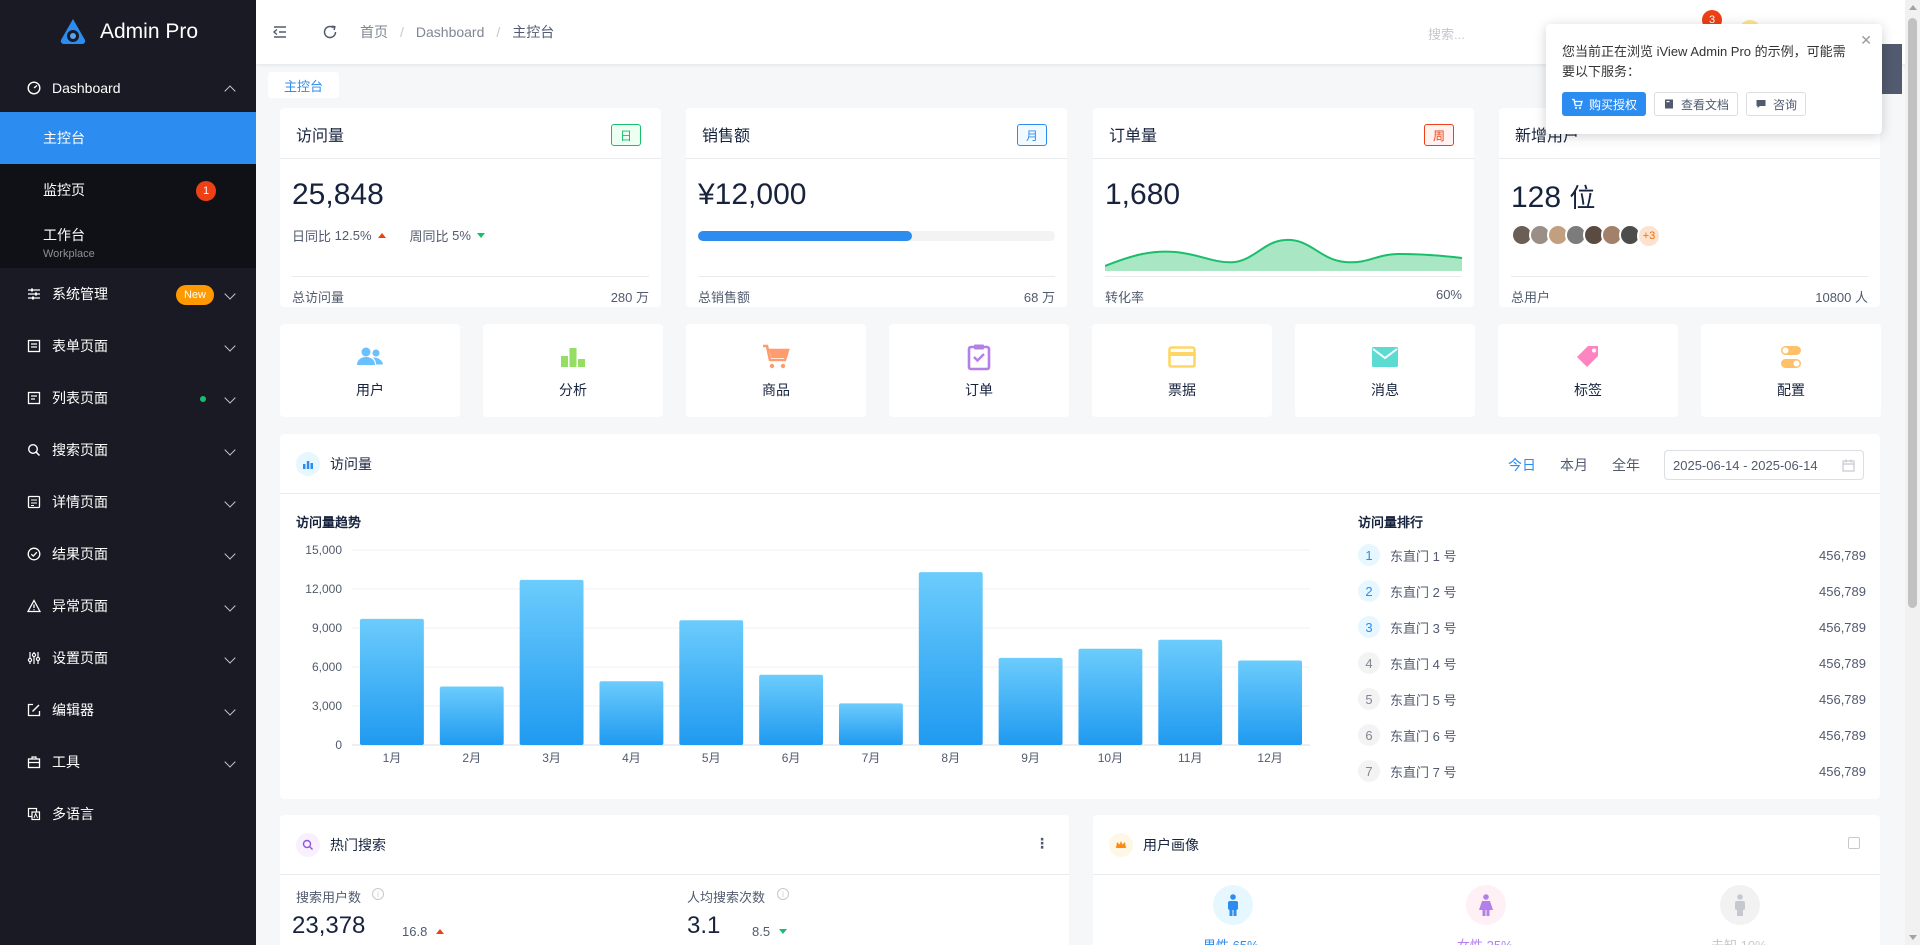  I want to click on sidebar-item-label: 异常页面, so click(80, 606).